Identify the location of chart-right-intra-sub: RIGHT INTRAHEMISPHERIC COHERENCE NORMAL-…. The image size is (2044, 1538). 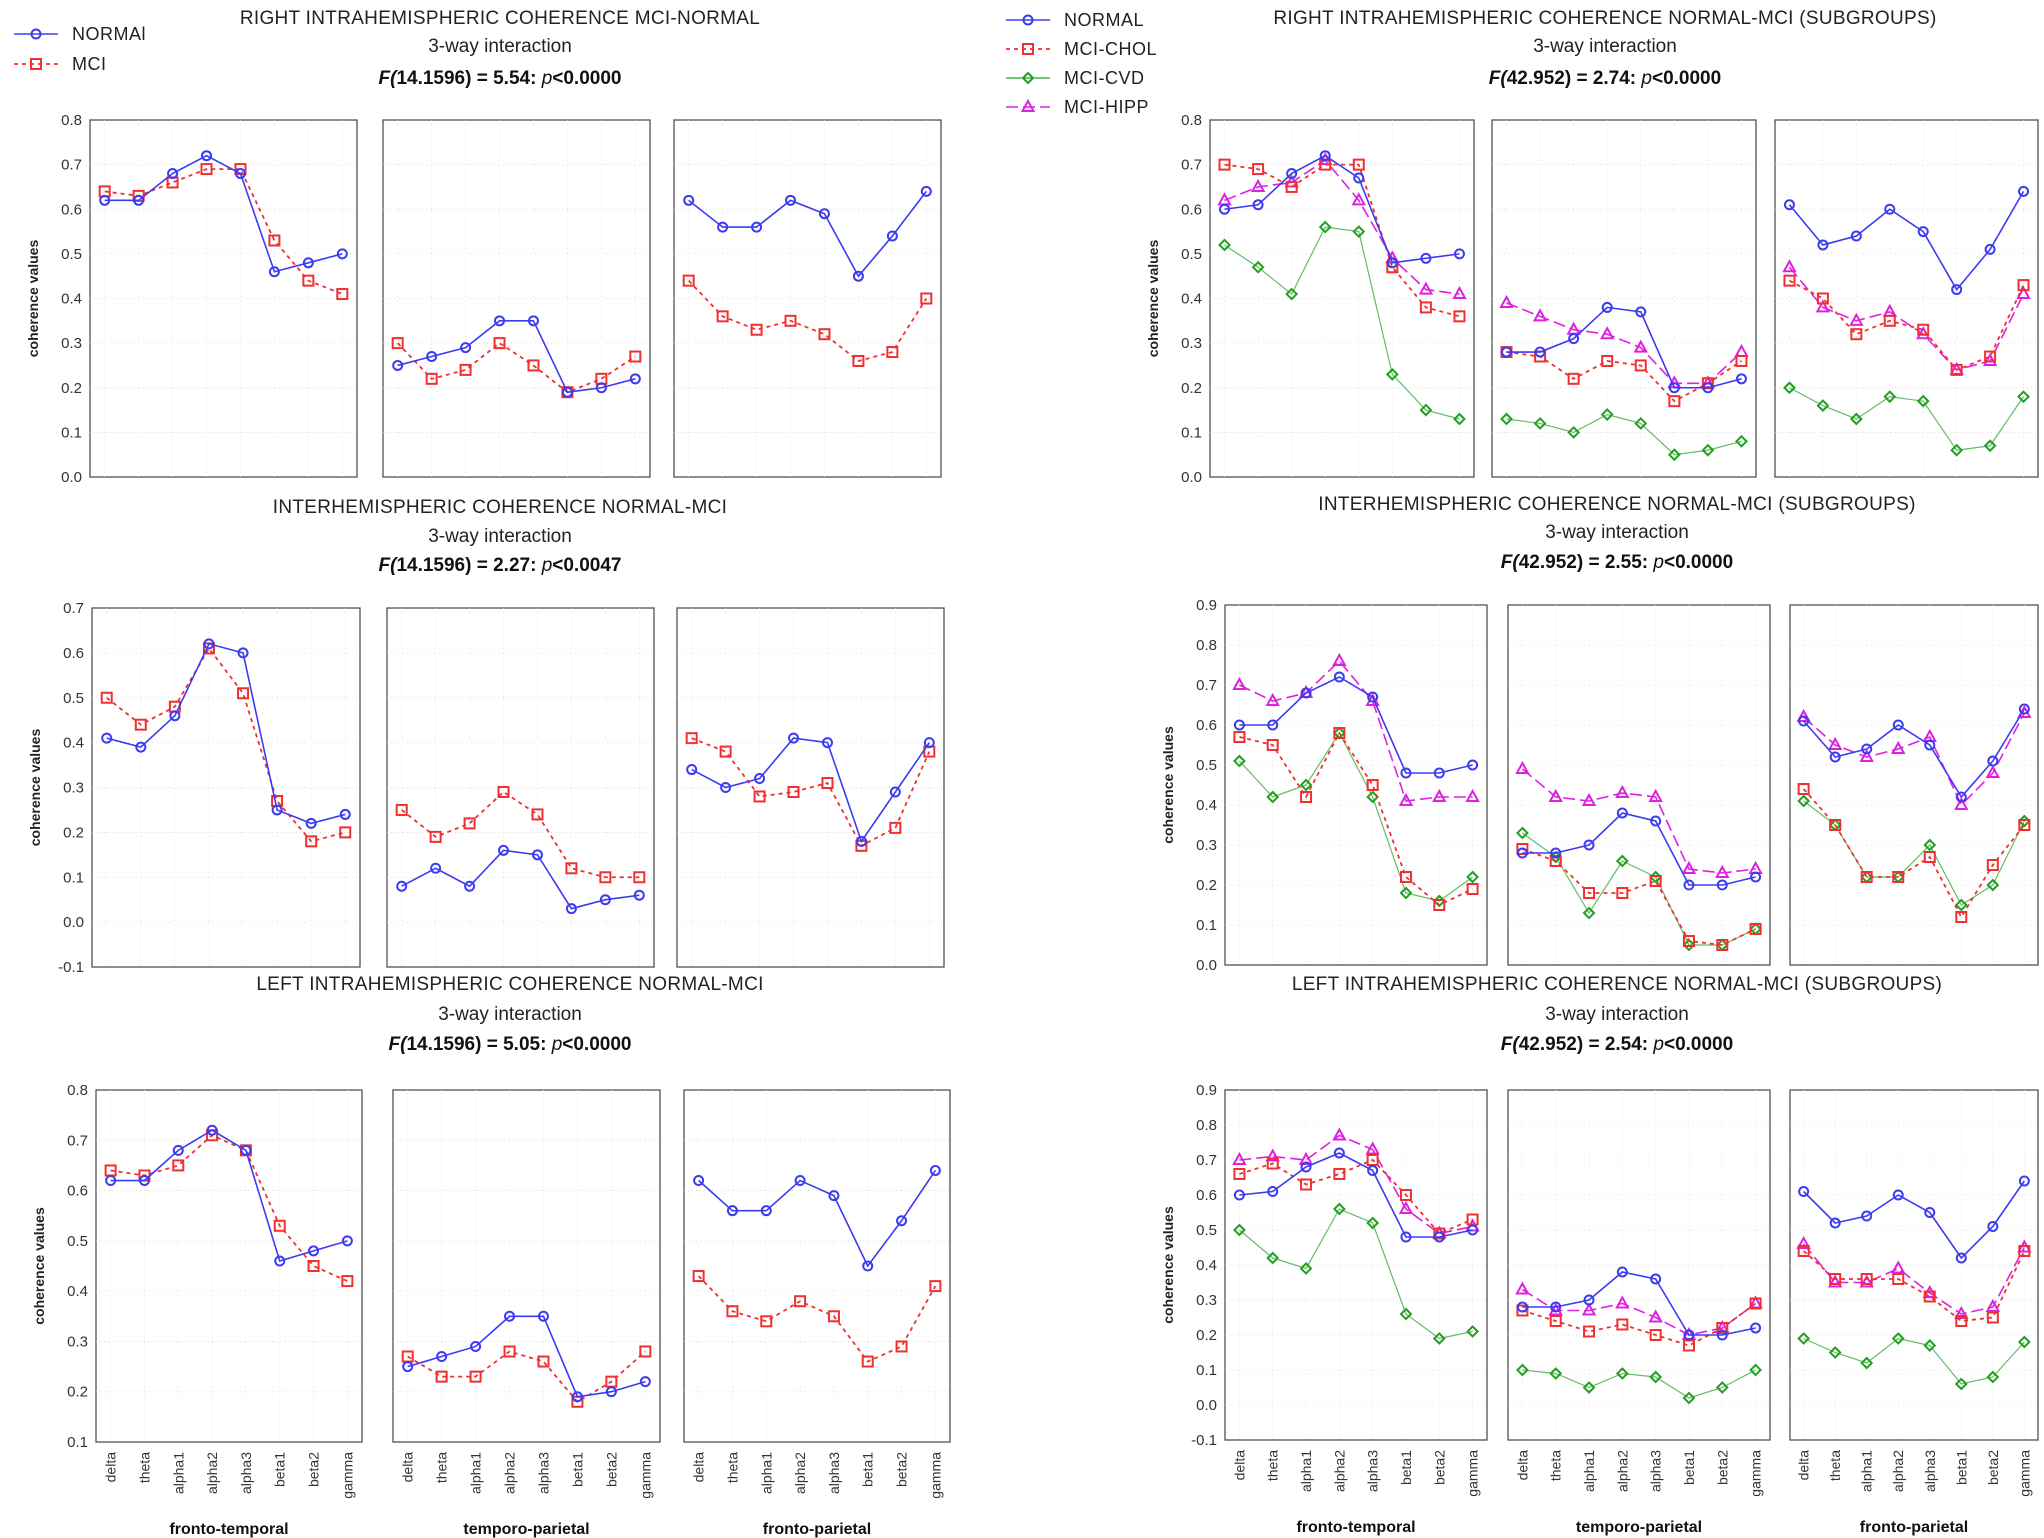
(1592, 247).